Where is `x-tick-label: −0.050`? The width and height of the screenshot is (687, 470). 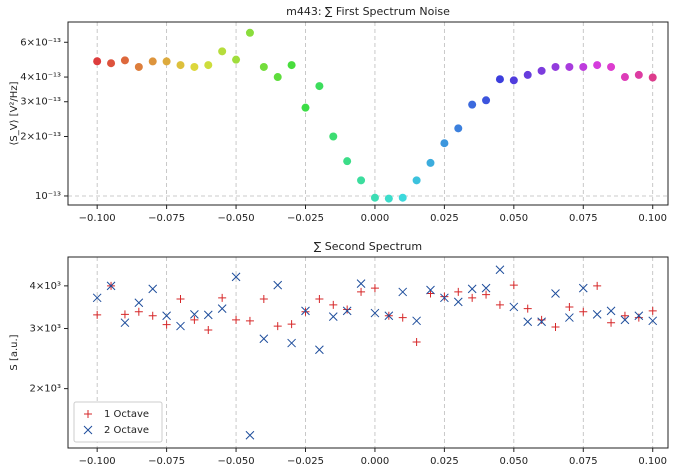
x-tick-label: −0.050 is located at coordinates (236, 218).